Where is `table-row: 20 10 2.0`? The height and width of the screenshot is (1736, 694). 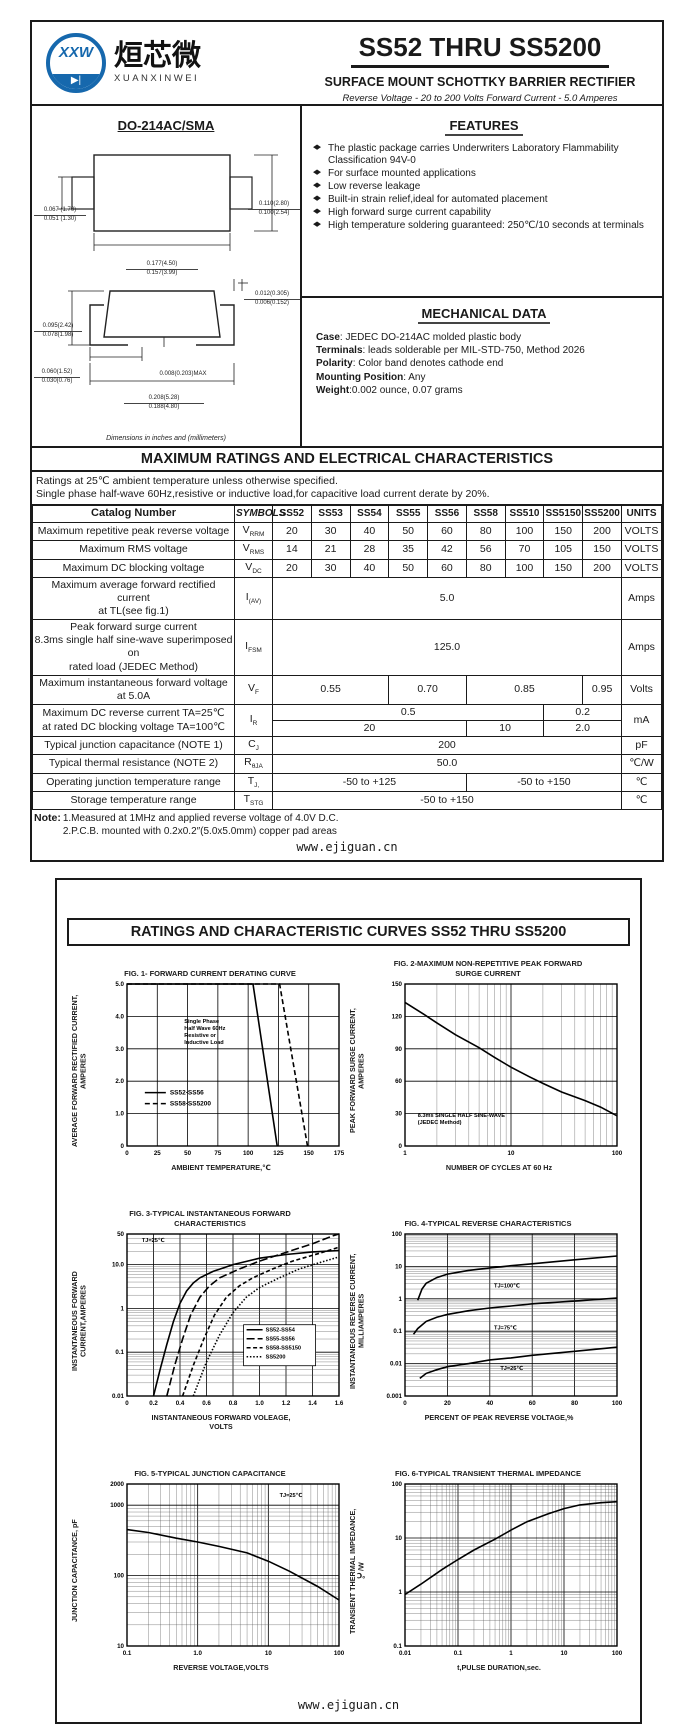 table-row: 20 10 2.0 is located at coordinates (347, 728).